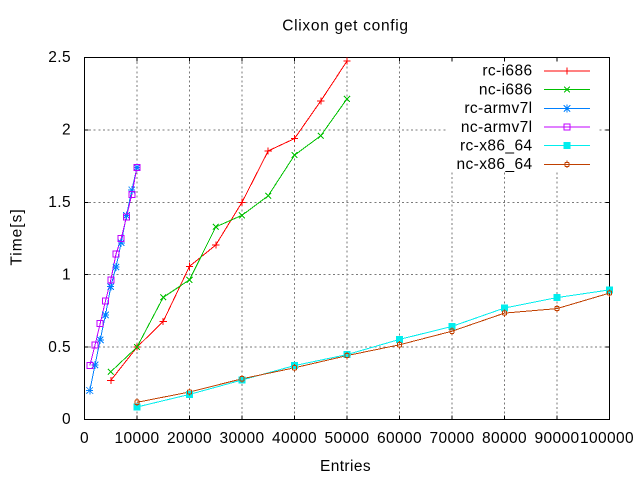 The image size is (640, 485). What do you see at coordinates (496, 146) in the screenshot?
I see `svg-text: rc-x86_64` at bounding box center [496, 146].